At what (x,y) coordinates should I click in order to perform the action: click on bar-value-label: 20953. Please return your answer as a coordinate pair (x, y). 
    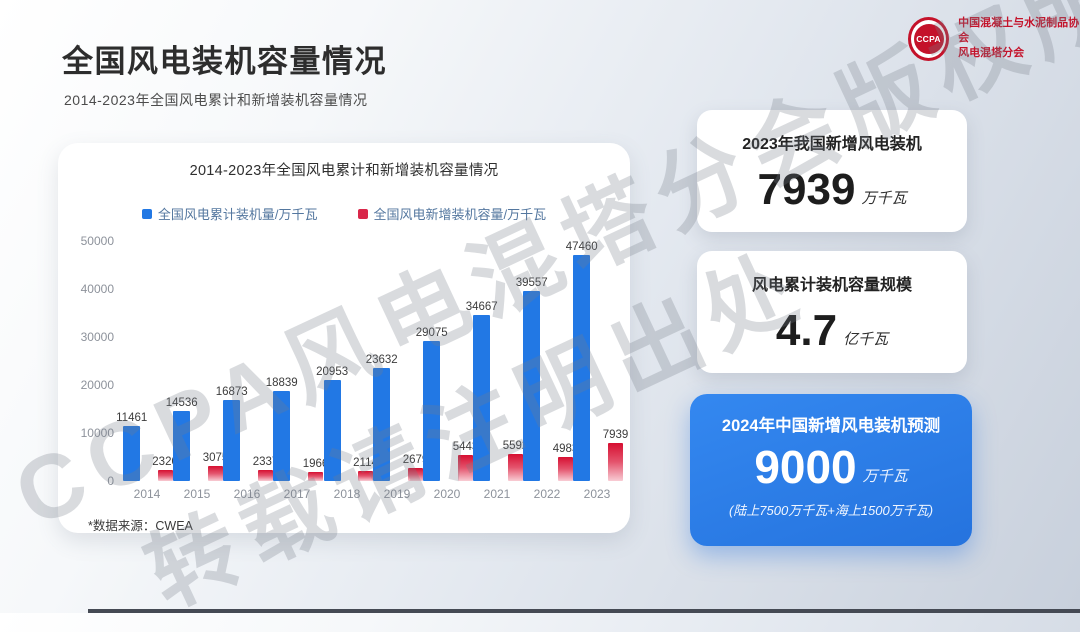
    Looking at the image, I should click on (332, 372).